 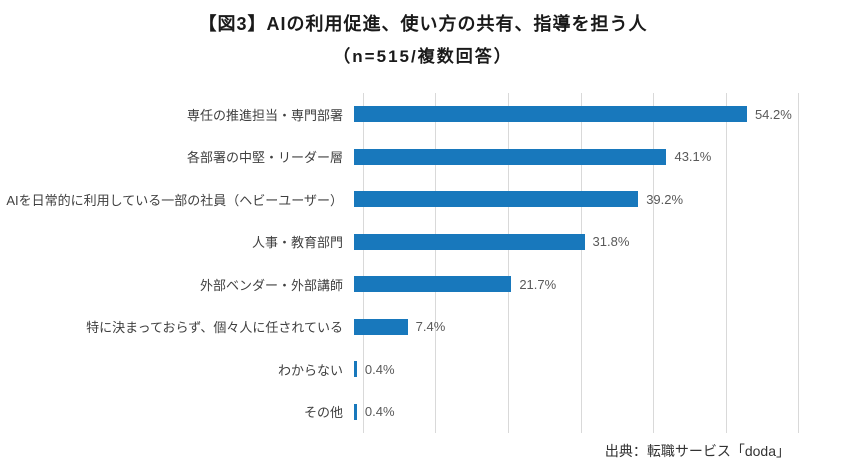 What do you see at coordinates (264, 158) in the screenshot?
I see `category-label: 各部署の中堅・リーダー層` at bounding box center [264, 158].